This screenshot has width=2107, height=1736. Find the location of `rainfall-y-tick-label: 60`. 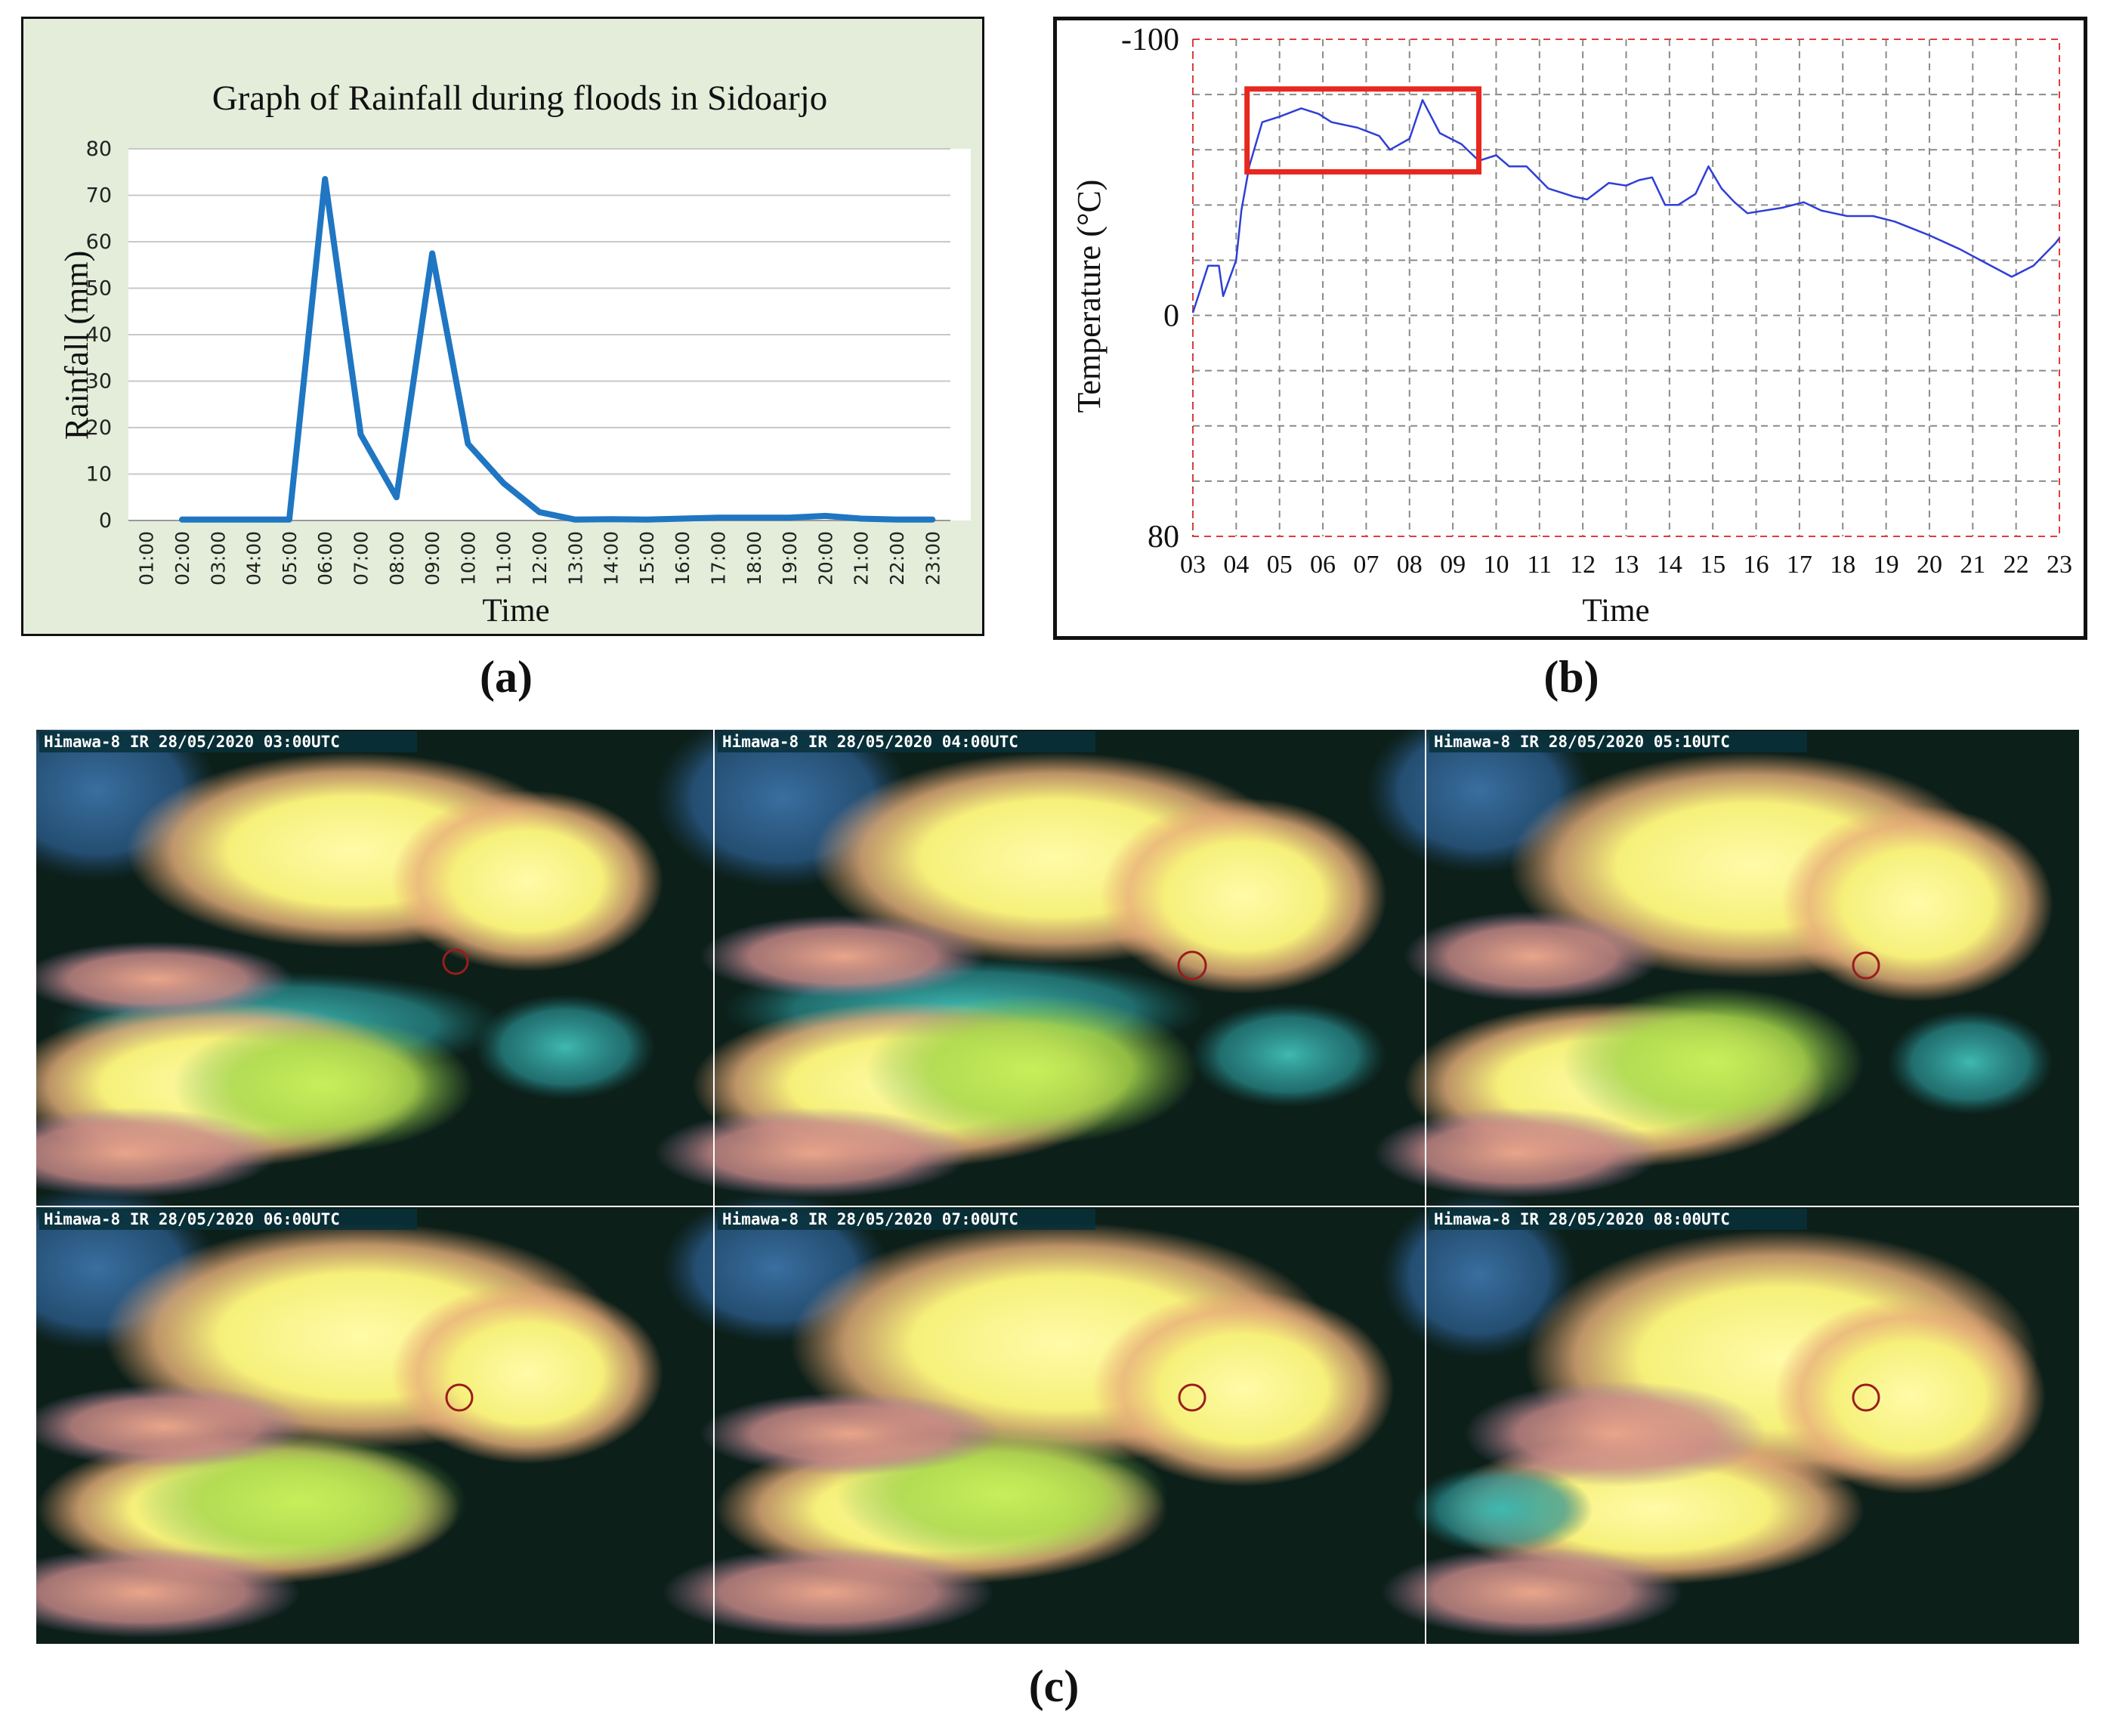

rainfall-y-tick-label: 60 is located at coordinates (99, 242).